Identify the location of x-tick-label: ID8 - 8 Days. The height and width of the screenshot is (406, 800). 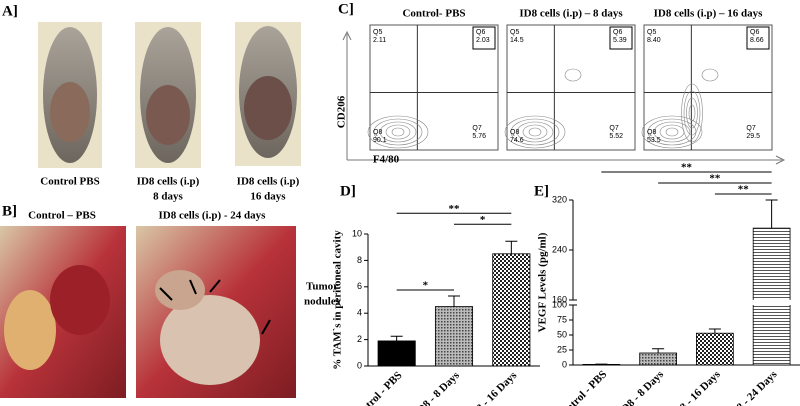
(641, 387).